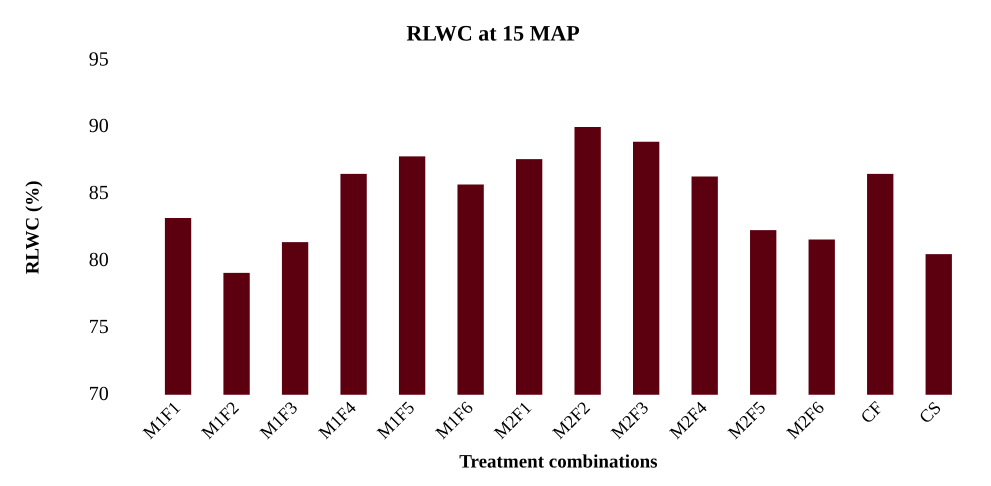  Describe the element at coordinates (558, 462) in the screenshot. I see `x-axis-title: Treatment combinations` at that location.